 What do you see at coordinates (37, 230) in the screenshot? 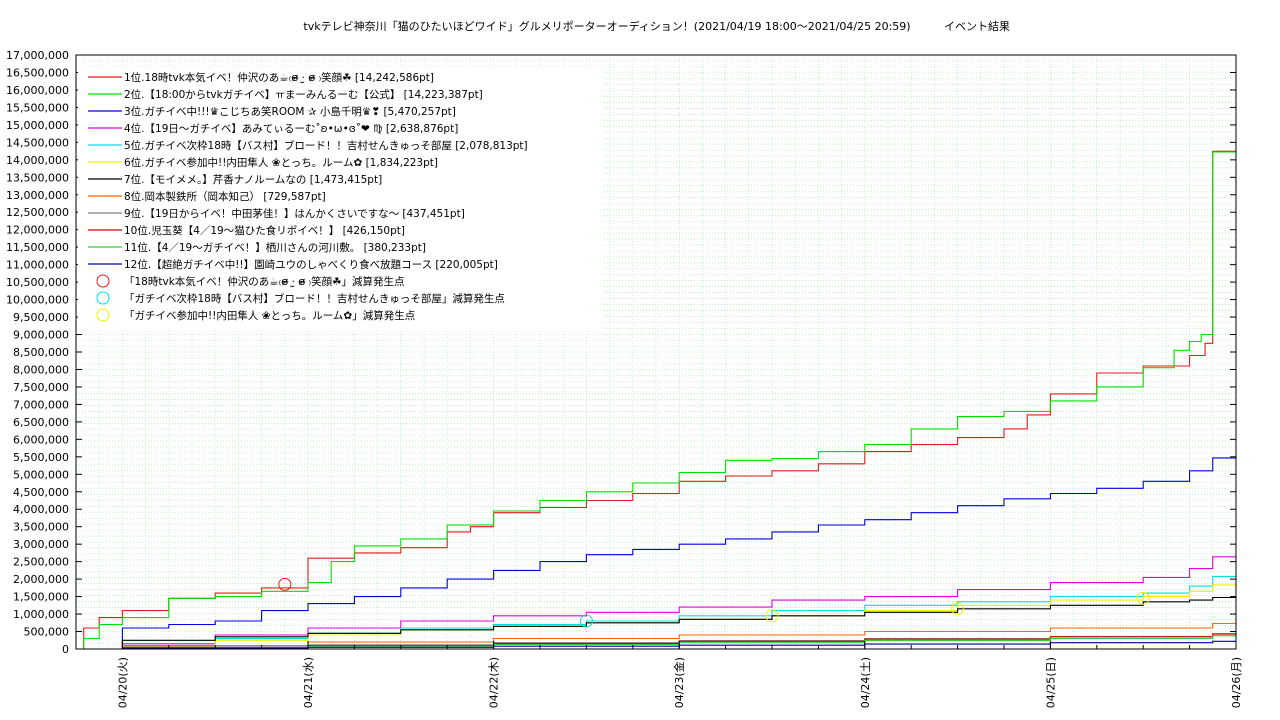
I see `y-tick-label: 12,000,000` at bounding box center [37, 230].